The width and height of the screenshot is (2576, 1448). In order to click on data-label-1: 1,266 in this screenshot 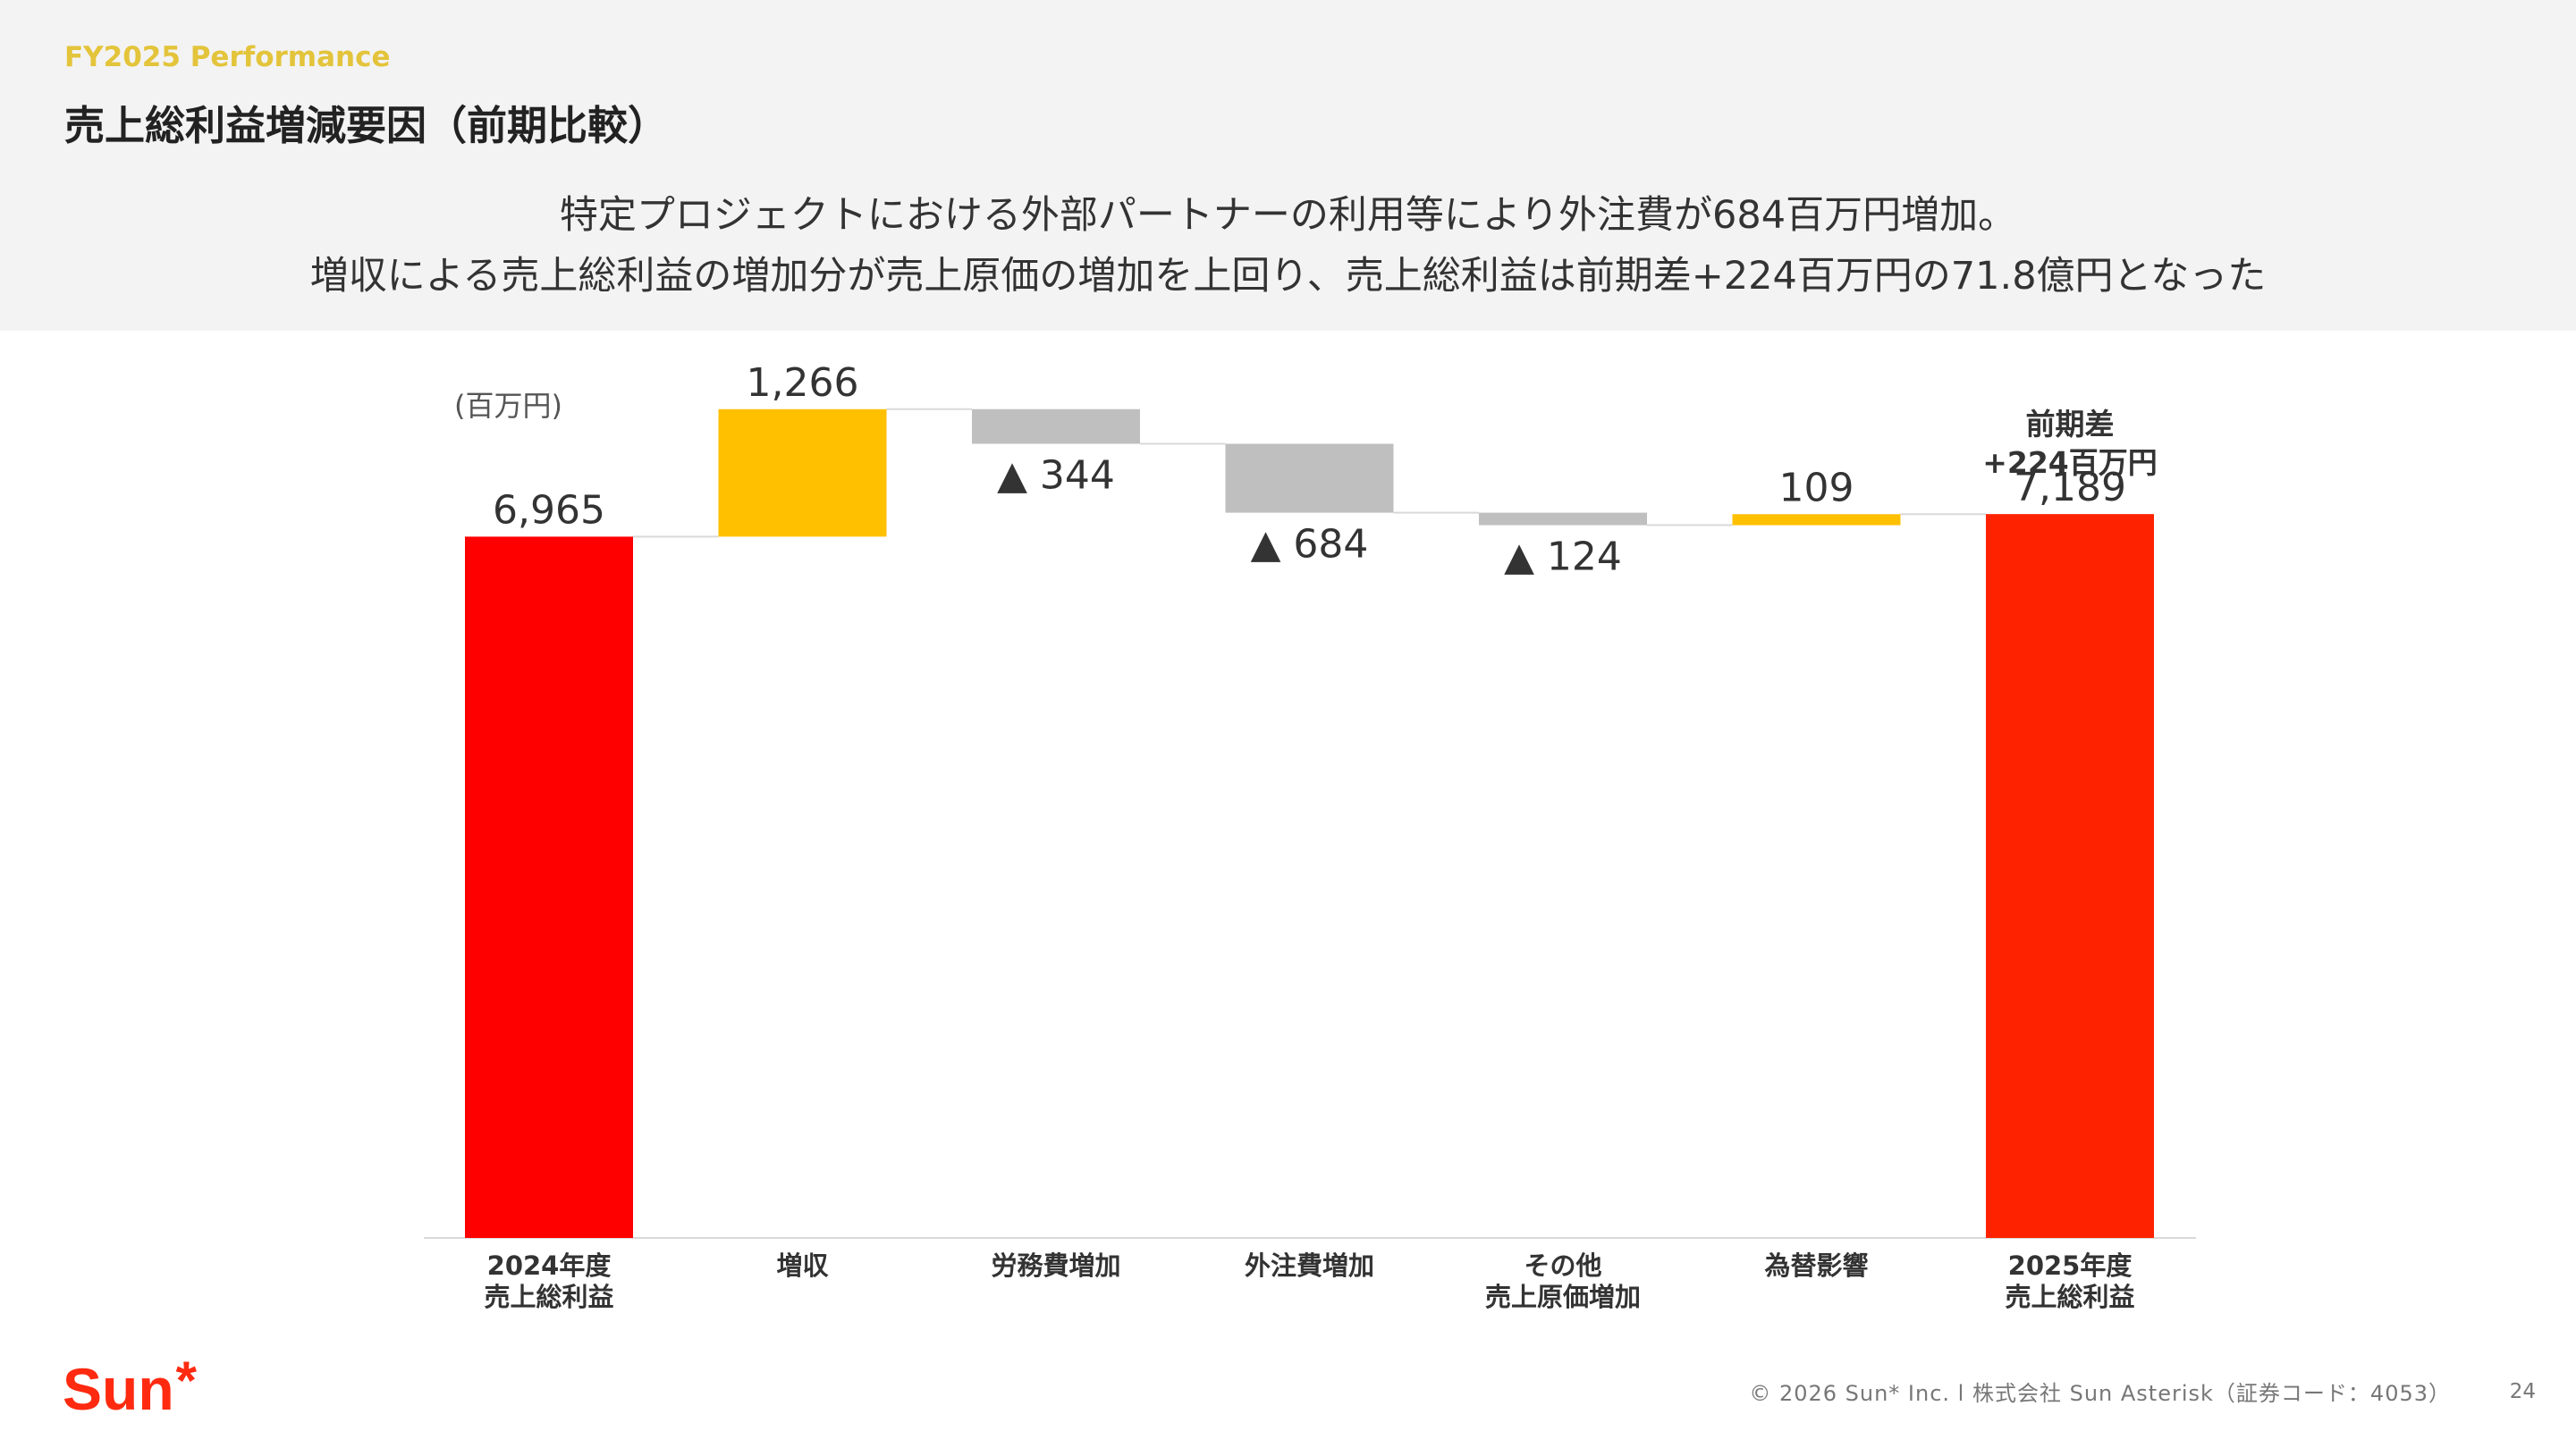, I will do `click(803, 383)`.